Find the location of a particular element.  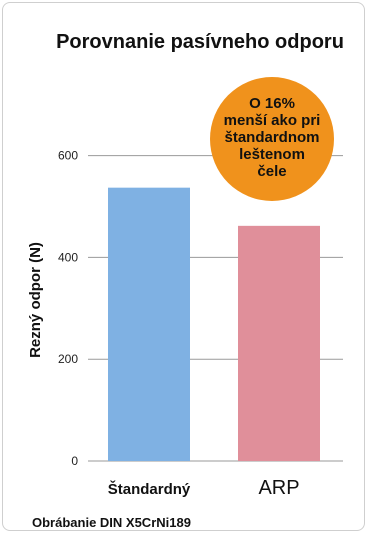

y-axis: 0 200 400 600 is located at coordinates (68, 308).